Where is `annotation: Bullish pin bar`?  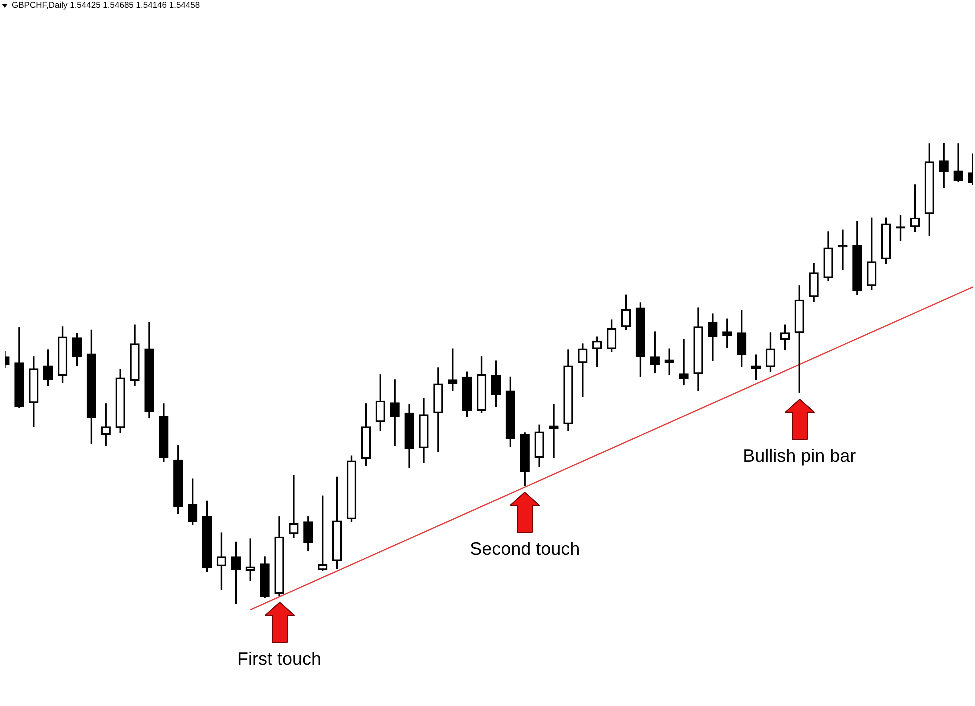 annotation: Bullish pin bar is located at coordinates (799, 456).